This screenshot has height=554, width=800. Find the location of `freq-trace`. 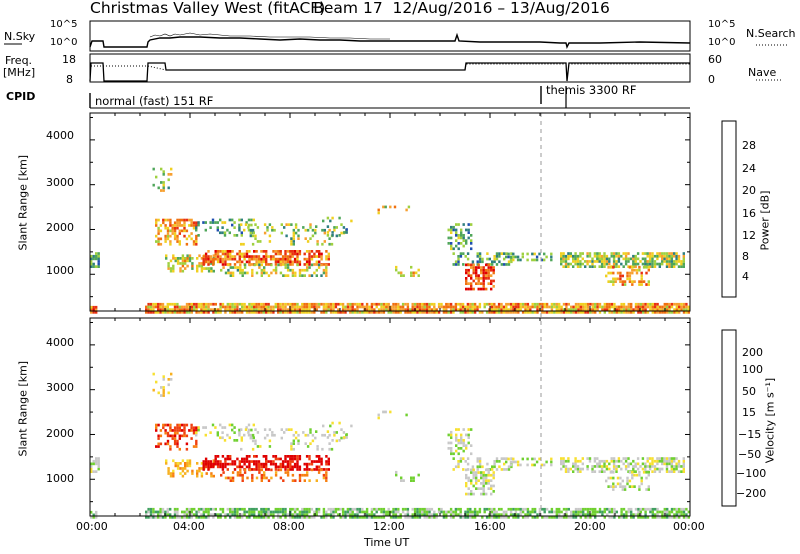

freq-trace is located at coordinates (389, 72).